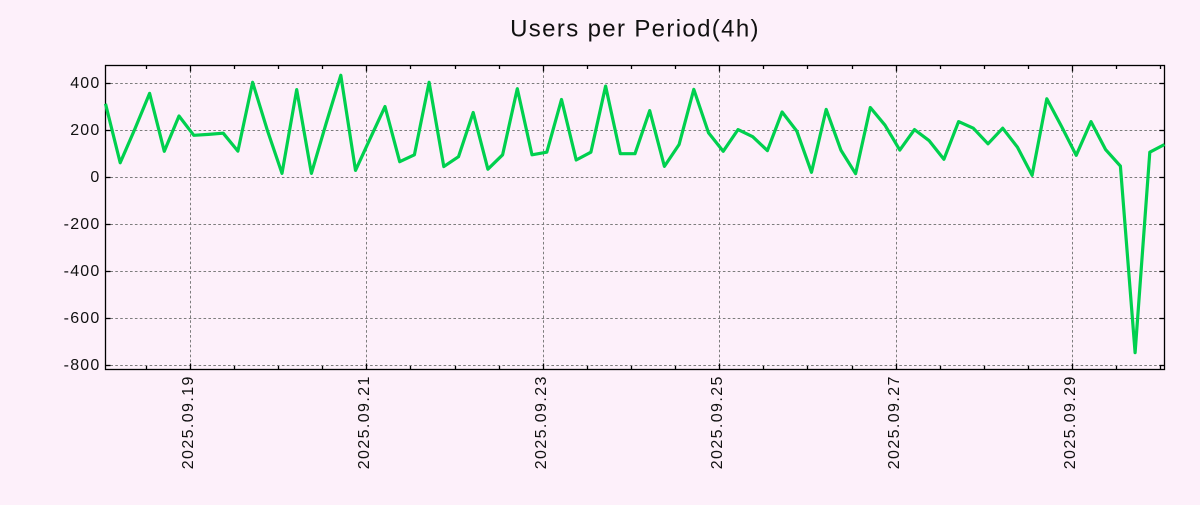  I want to click on svg-text: 2025.09.25, so click(717, 422).